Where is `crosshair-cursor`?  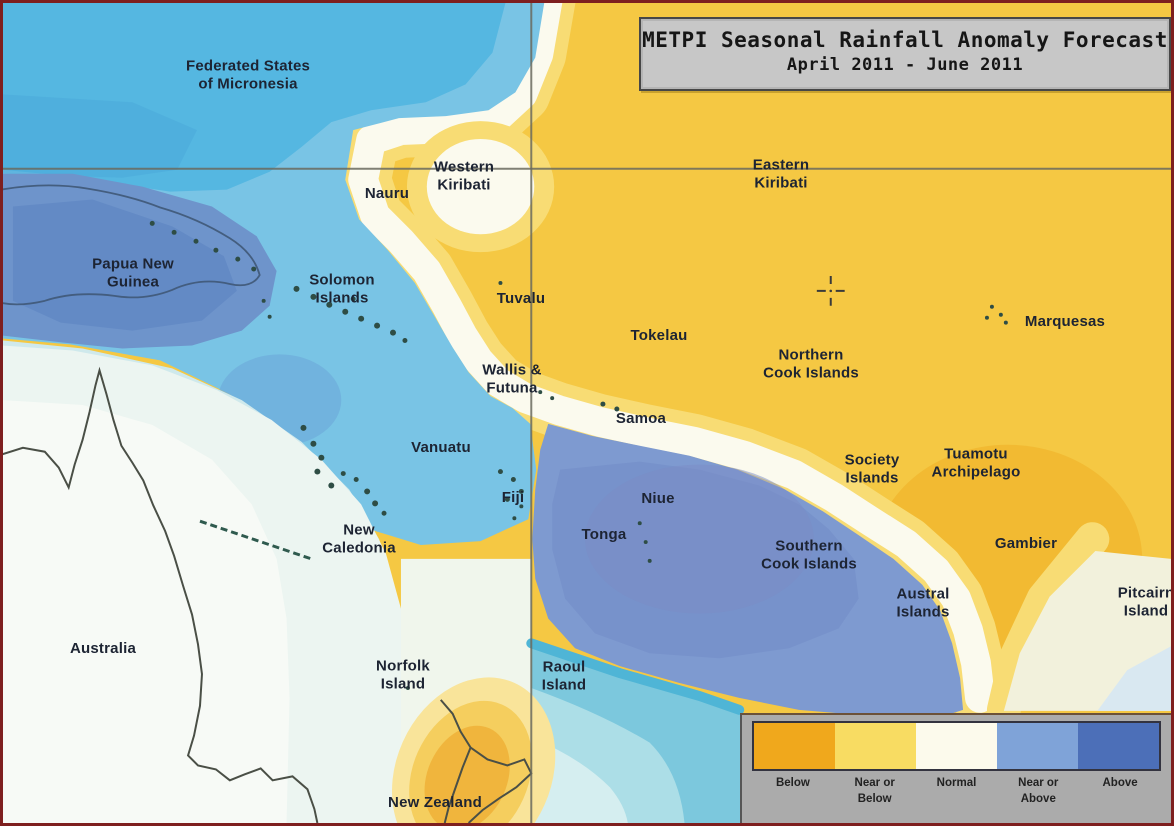
crosshair-cursor is located at coordinates (830, 291).